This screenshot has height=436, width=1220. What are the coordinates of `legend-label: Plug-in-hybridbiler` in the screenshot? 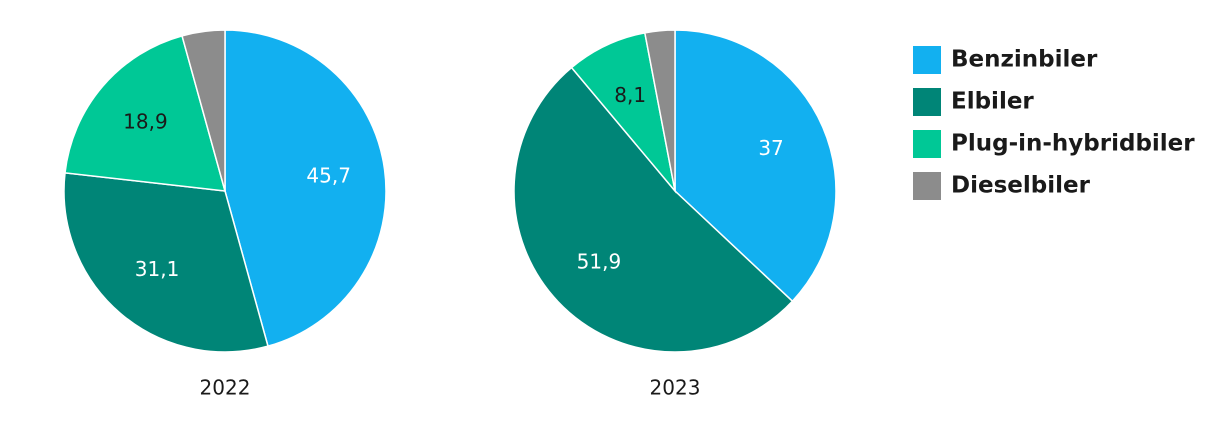 It's located at (1073, 144).